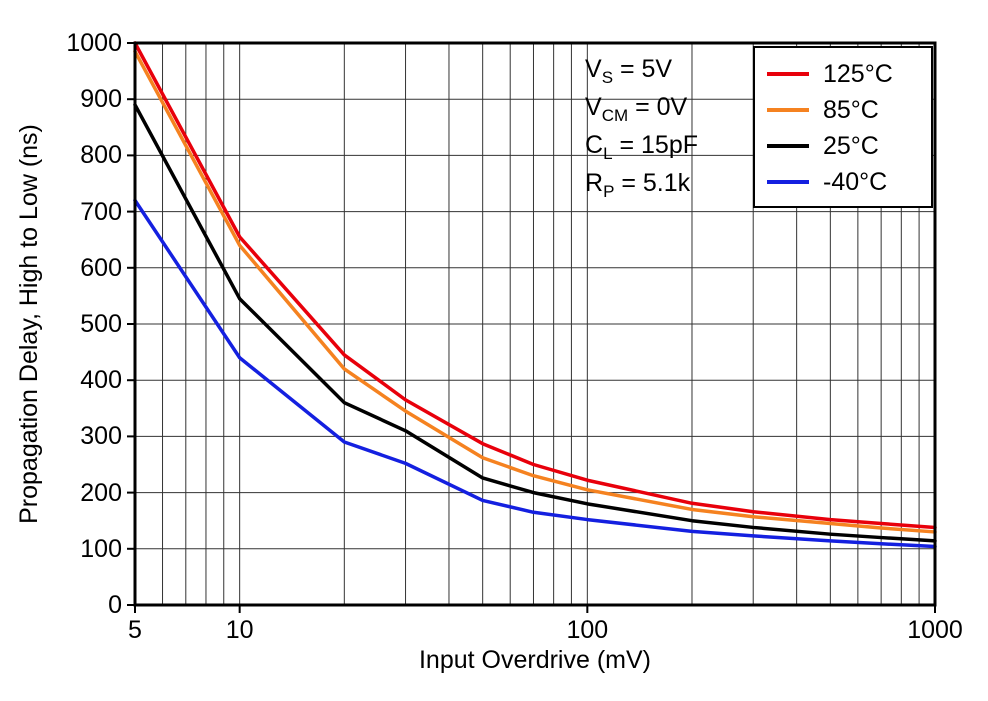 The width and height of the screenshot is (988, 701). Describe the element at coordinates (101, 380) in the screenshot. I see `y-tick-label: 400` at that location.